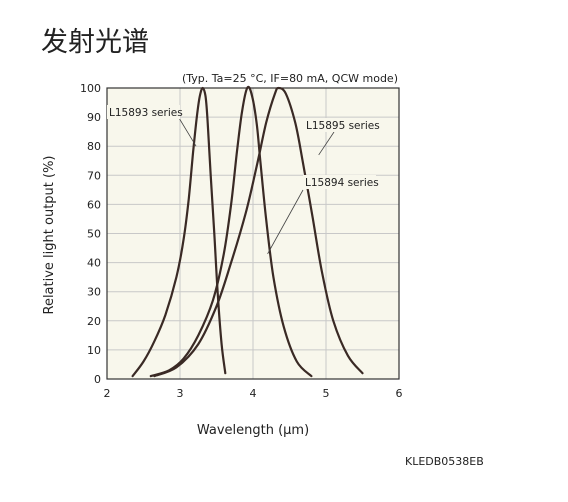 The image size is (568, 502). What do you see at coordinates (179, 232) in the screenshot?
I see `series-line` at bounding box center [179, 232].